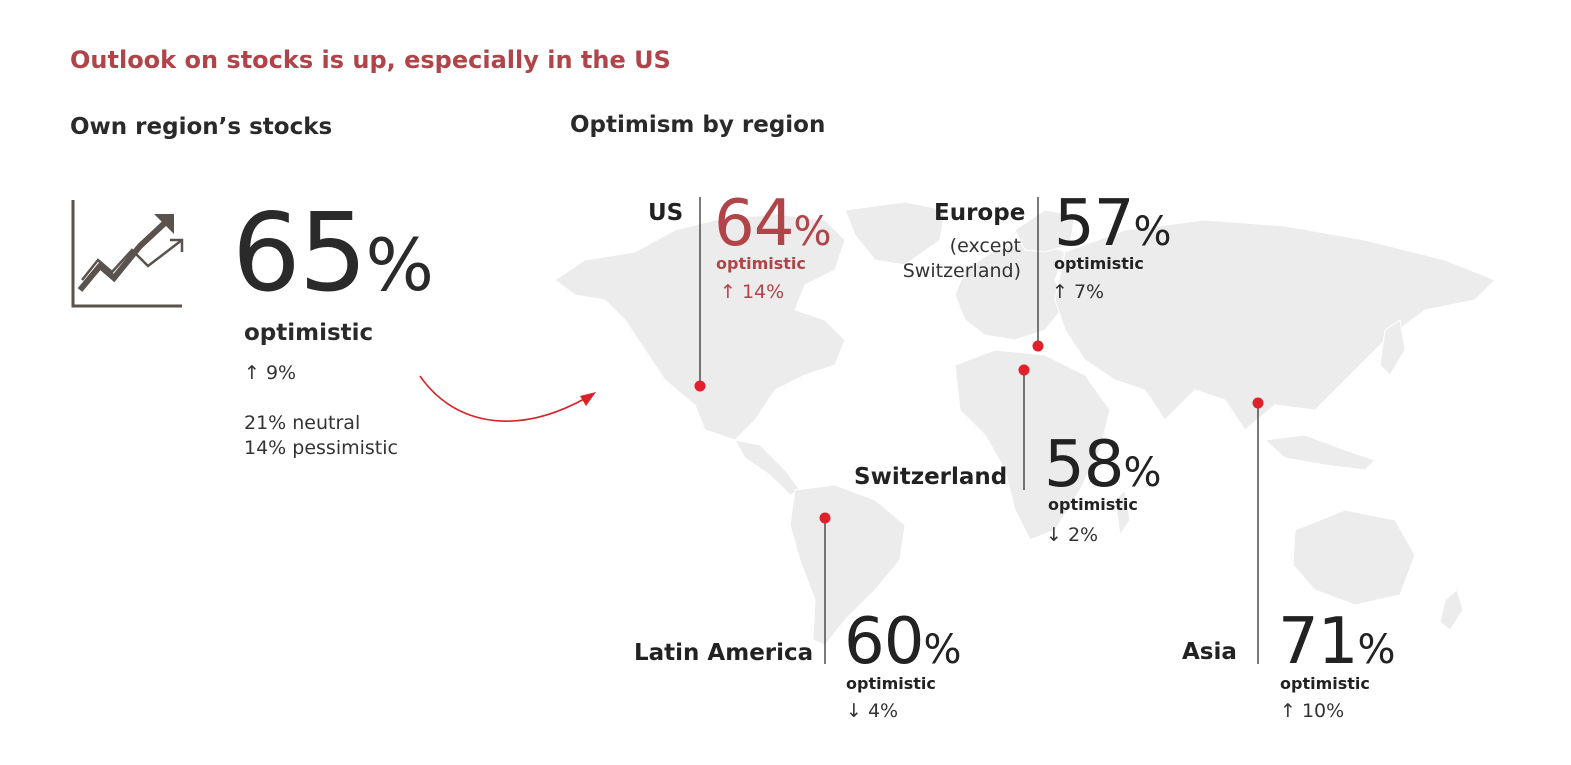 The image size is (1571, 765). Describe the element at coordinates (752, 292) in the screenshot. I see `us-change: ↑ 14%` at that location.